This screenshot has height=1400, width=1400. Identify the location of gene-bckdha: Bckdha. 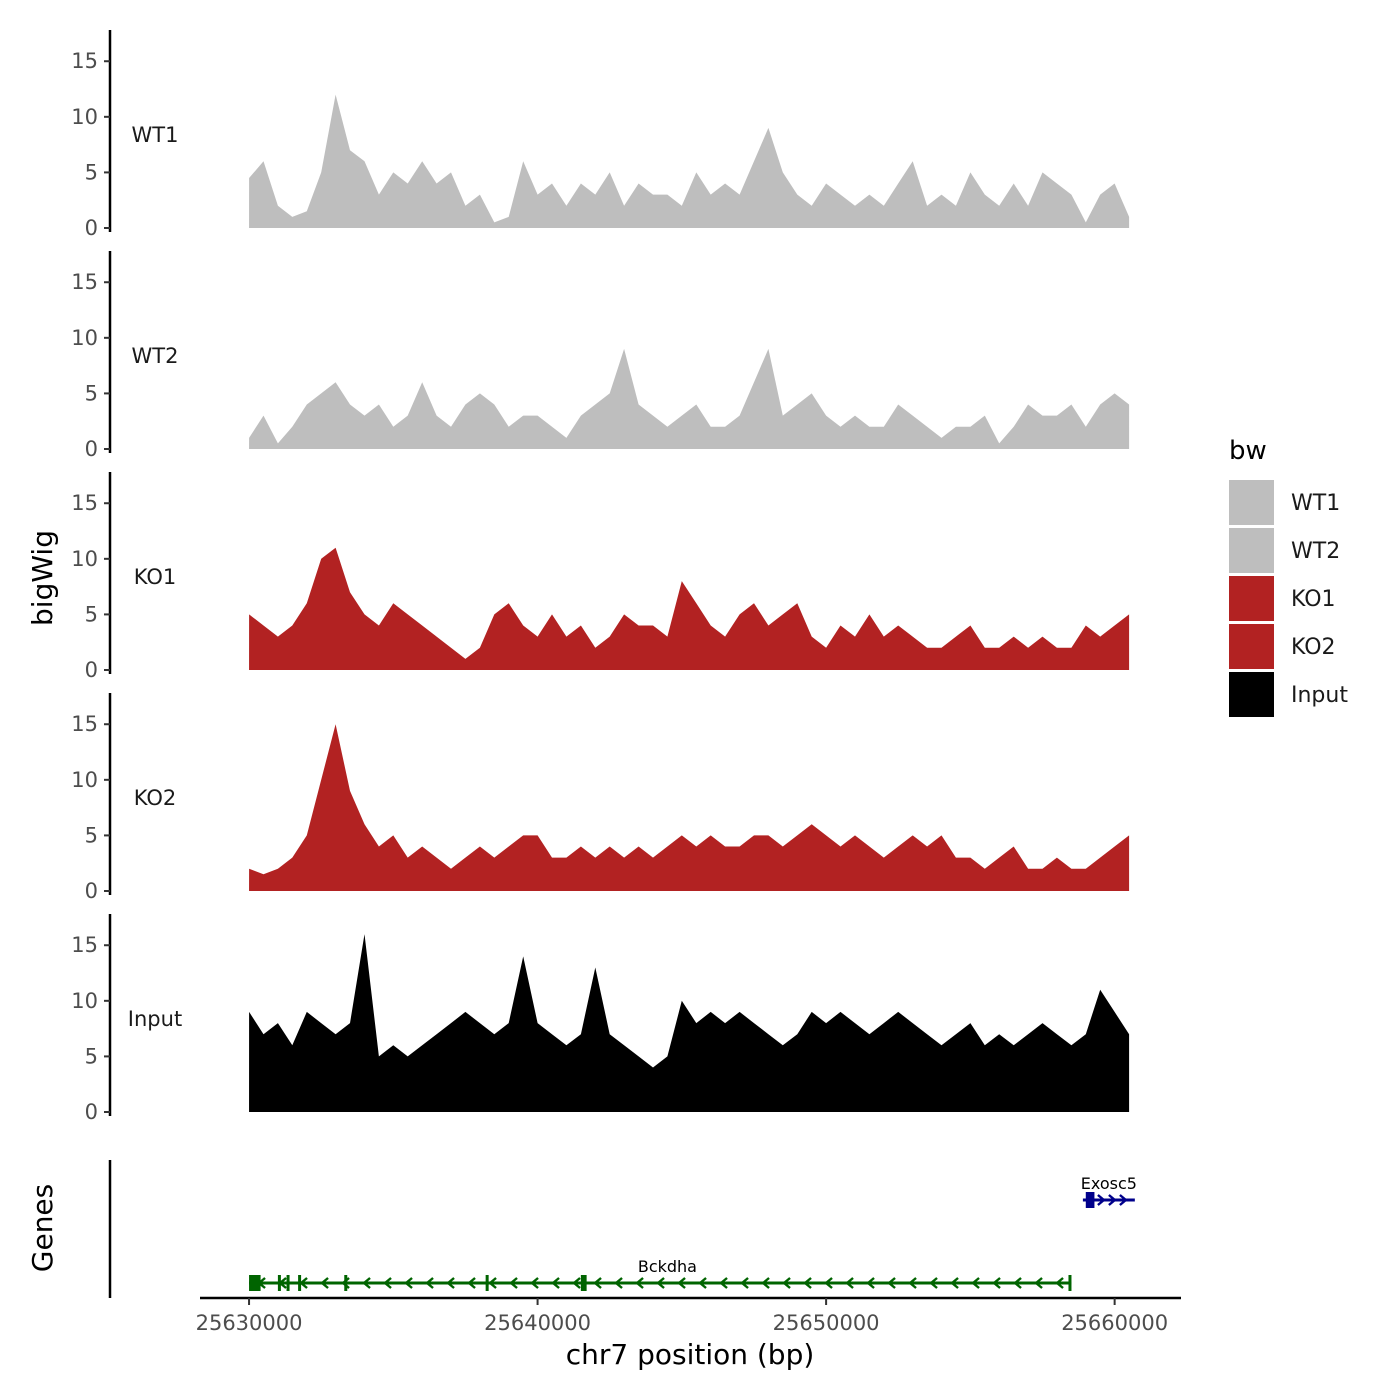
(660, 1274).